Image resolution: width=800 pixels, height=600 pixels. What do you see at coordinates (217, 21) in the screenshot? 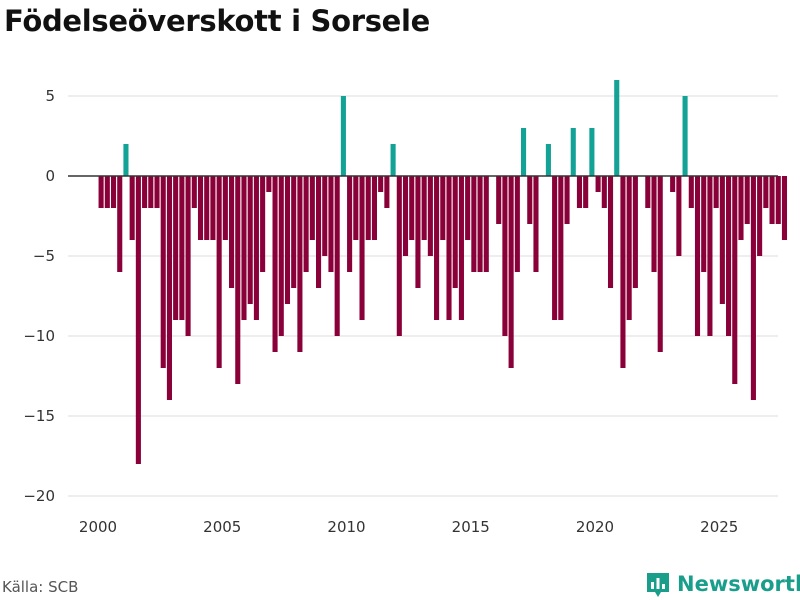
I see `chart-title: Födelseöverskott i Sorsele` at bounding box center [217, 21].